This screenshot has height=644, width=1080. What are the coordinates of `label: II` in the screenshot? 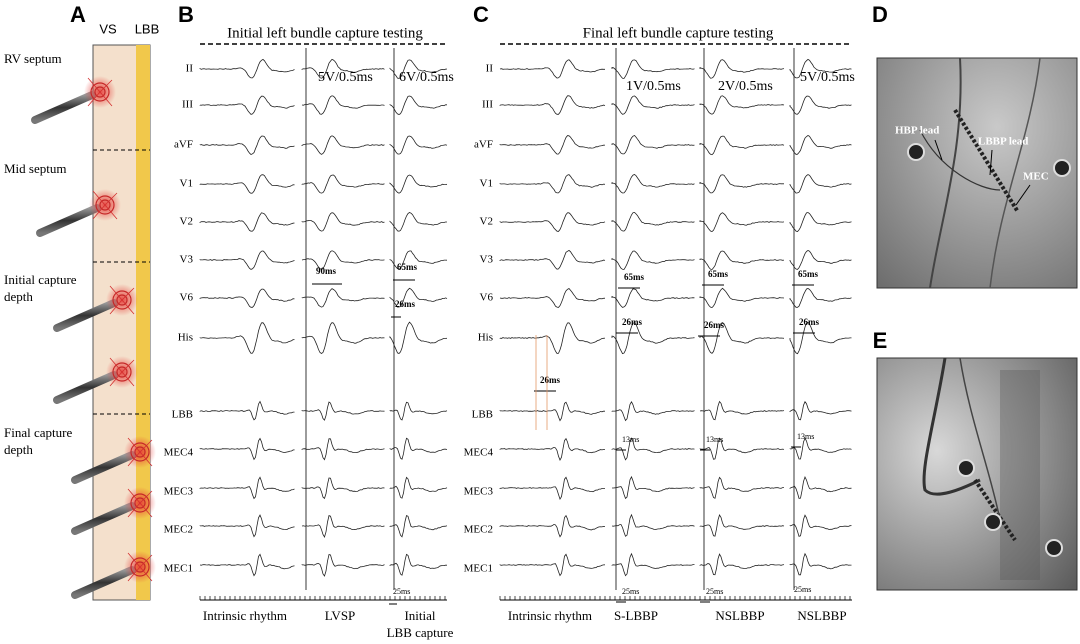 It's located at (490, 69).